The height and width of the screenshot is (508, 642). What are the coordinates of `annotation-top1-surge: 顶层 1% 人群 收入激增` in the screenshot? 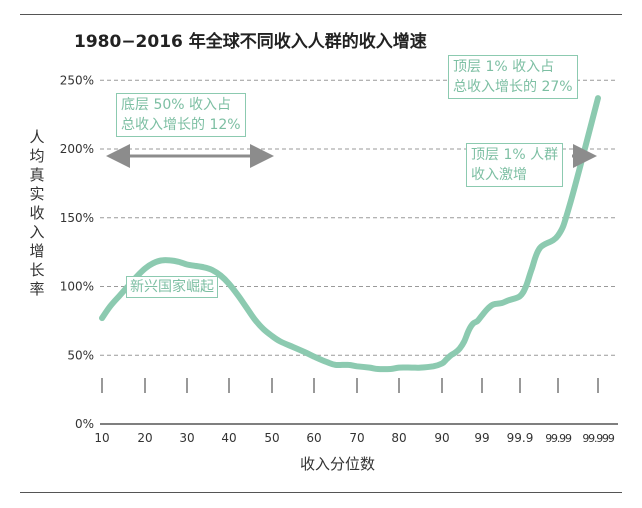 It's located at (515, 165).